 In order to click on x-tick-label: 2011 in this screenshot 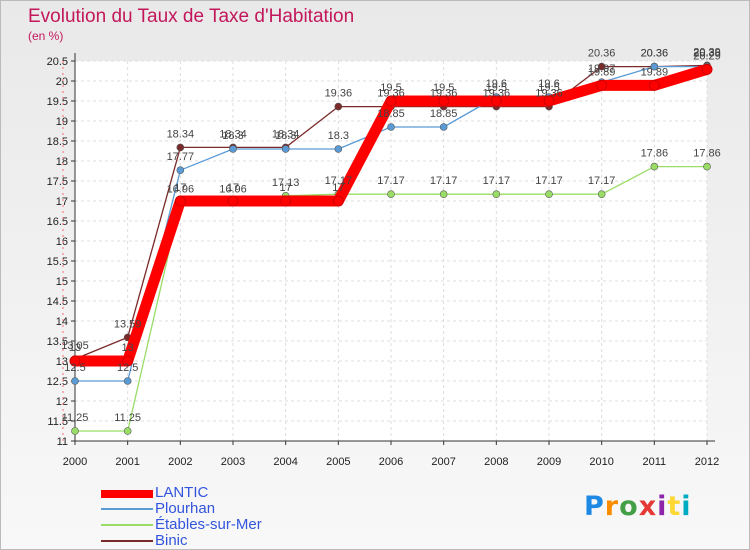, I will do `click(655, 462)`.